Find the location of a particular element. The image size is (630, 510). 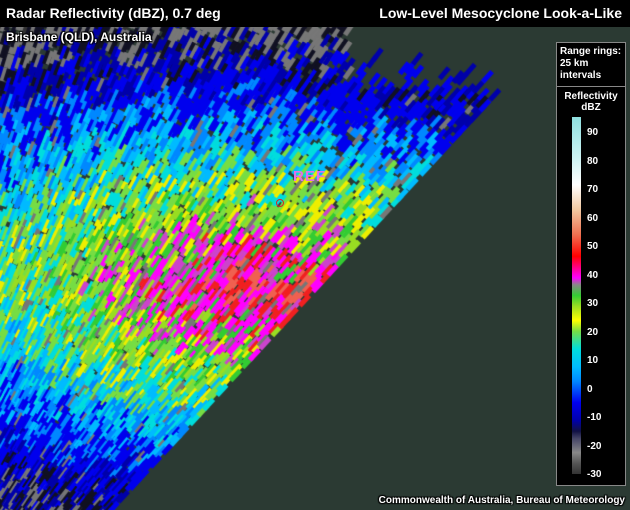

legend-tick: 30 is located at coordinates (593, 303).